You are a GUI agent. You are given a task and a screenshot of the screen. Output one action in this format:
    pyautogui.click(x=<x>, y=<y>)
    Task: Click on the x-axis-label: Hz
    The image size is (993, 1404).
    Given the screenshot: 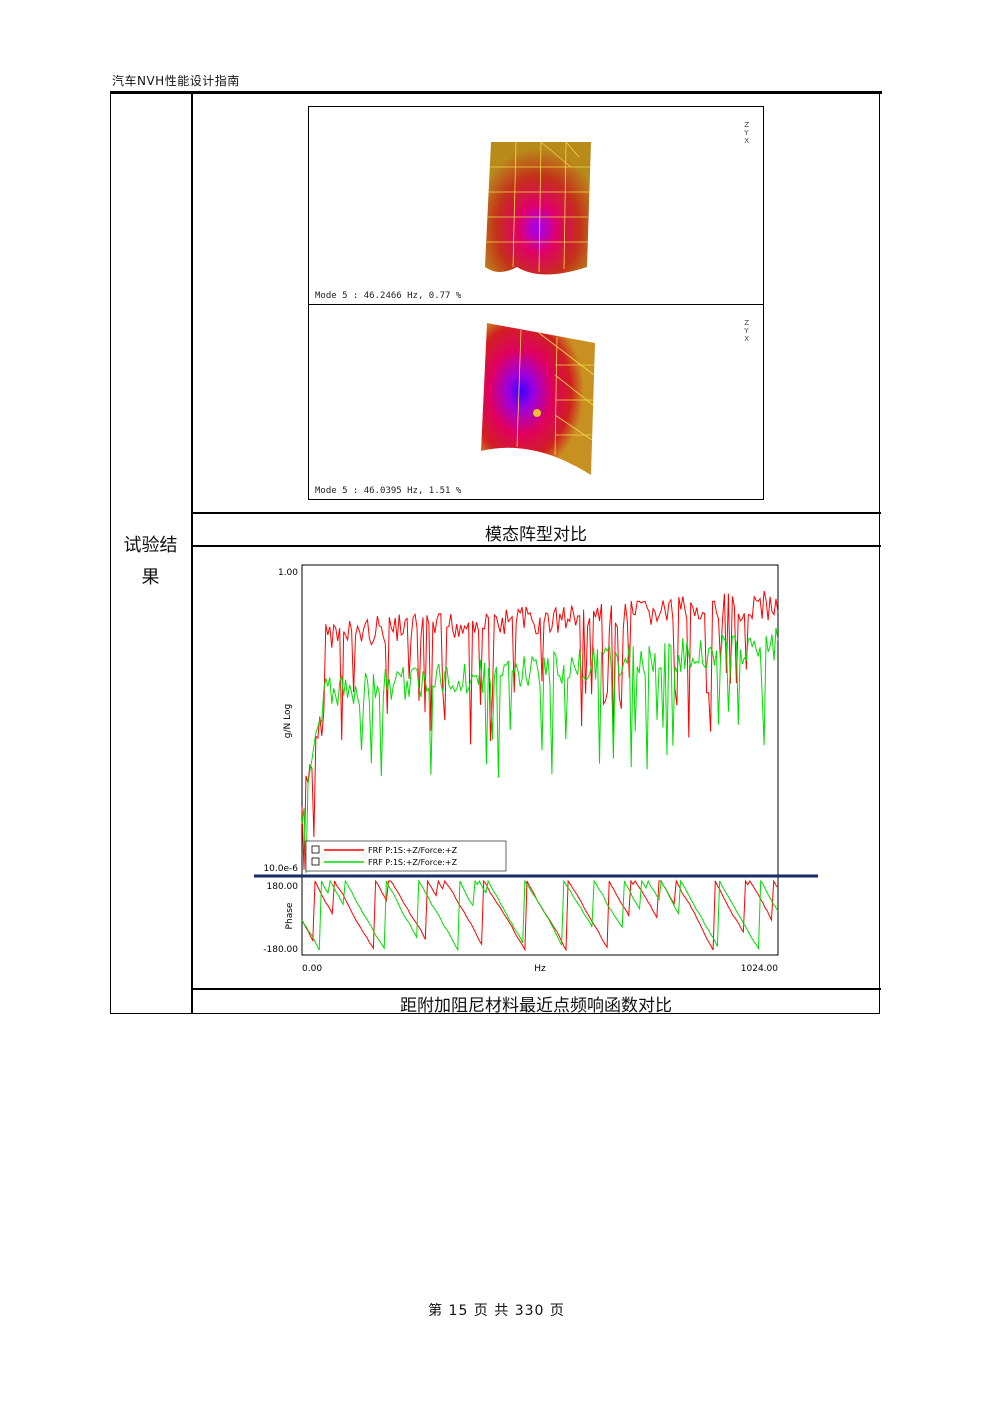 What is the action you would take?
    pyautogui.click(x=540, y=969)
    